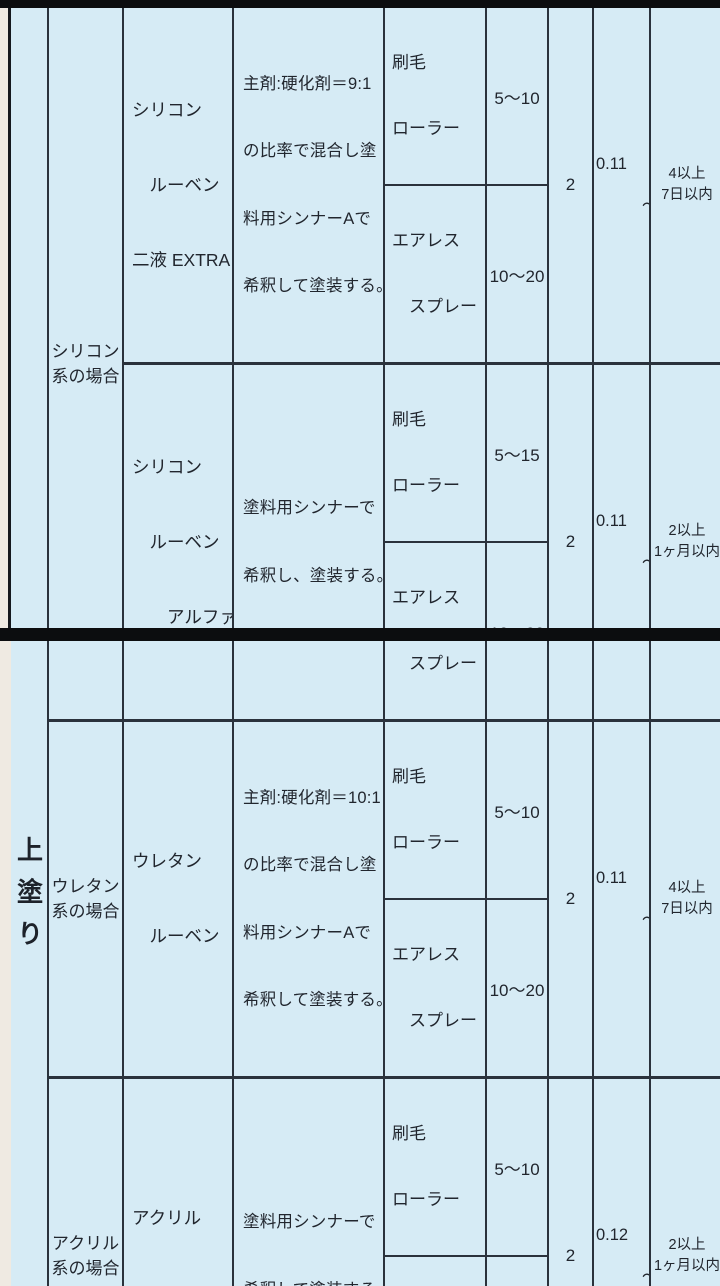  Describe the element at coordinates (308, 1182) in the screenshot. I see `instruction-cell: 塗料用シンナーで 希釈して塗装する。` at that location.